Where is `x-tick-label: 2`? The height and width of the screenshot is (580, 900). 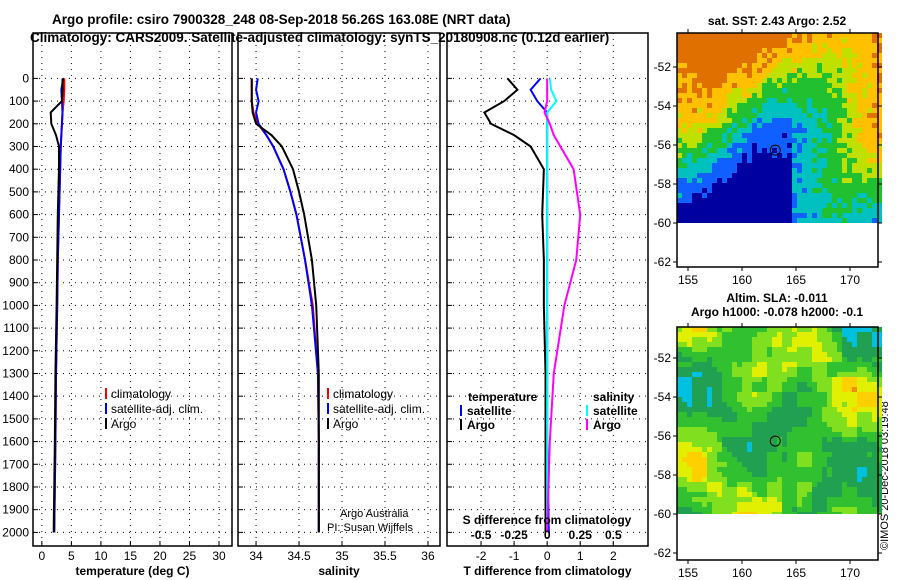
x-tick-label: 2 is located at coordinates (613, 556).